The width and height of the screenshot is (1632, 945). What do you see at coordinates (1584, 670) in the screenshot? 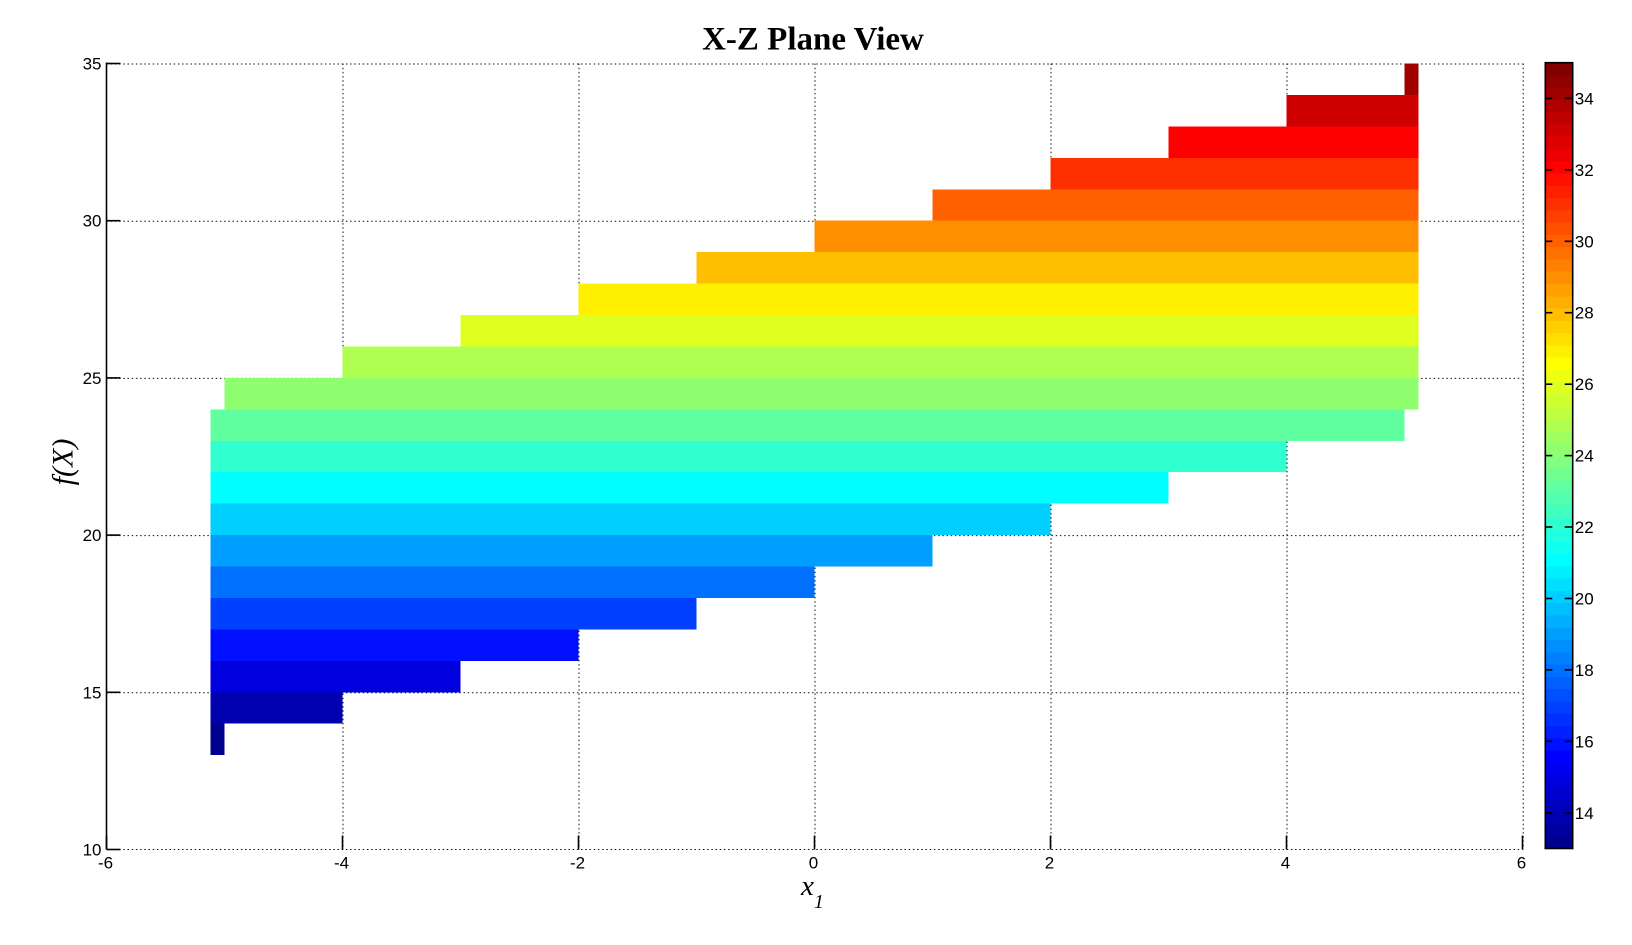
I see `svg-text: 18` at bounding box center [1584, 670].